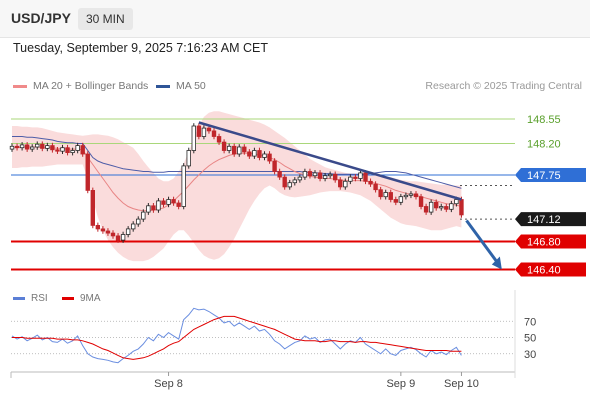 The width and height of the screenshot is (590, 400). Describe the element at coordinates (20, 86) in the screenshot. I see `legend-swatch-ma20` at that location.